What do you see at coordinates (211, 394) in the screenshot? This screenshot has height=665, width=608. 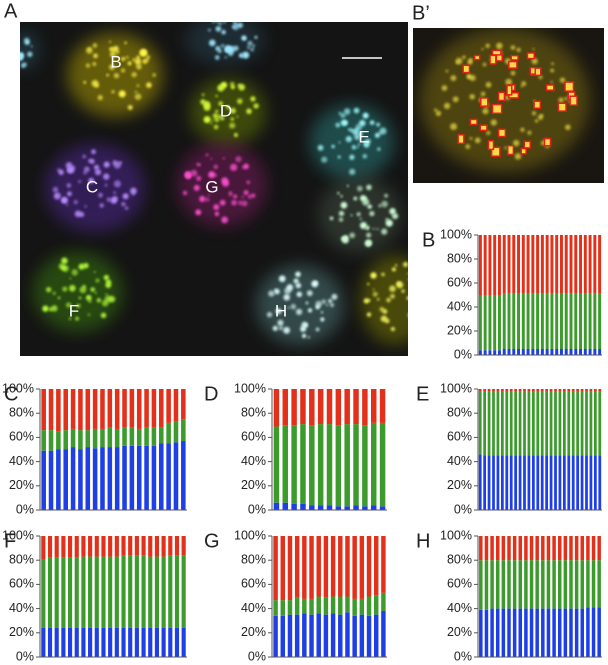 I see `chart-label: D` at bounding box center [211, 394].